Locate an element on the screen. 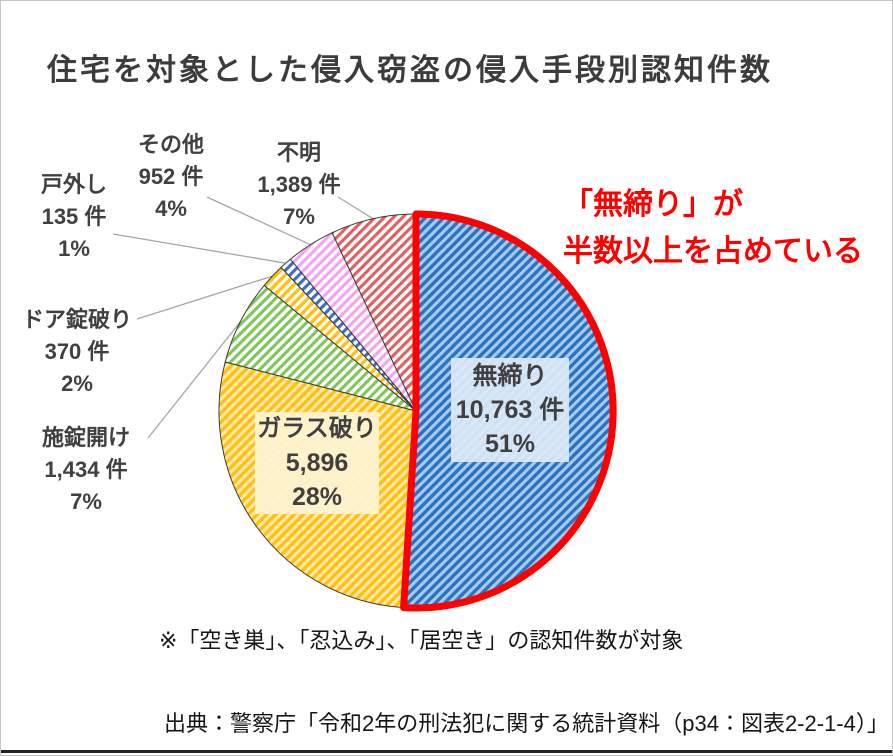  leader-line-unknown is located at coordinates (355, 208).